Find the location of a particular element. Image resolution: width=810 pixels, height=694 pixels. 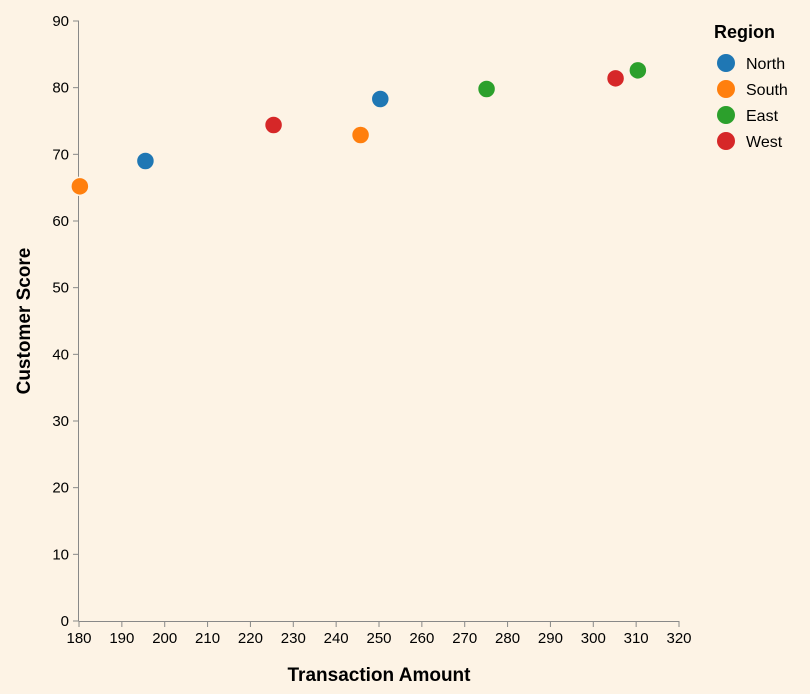

x-tick-label: 240 is located at coordinates (336, 638).